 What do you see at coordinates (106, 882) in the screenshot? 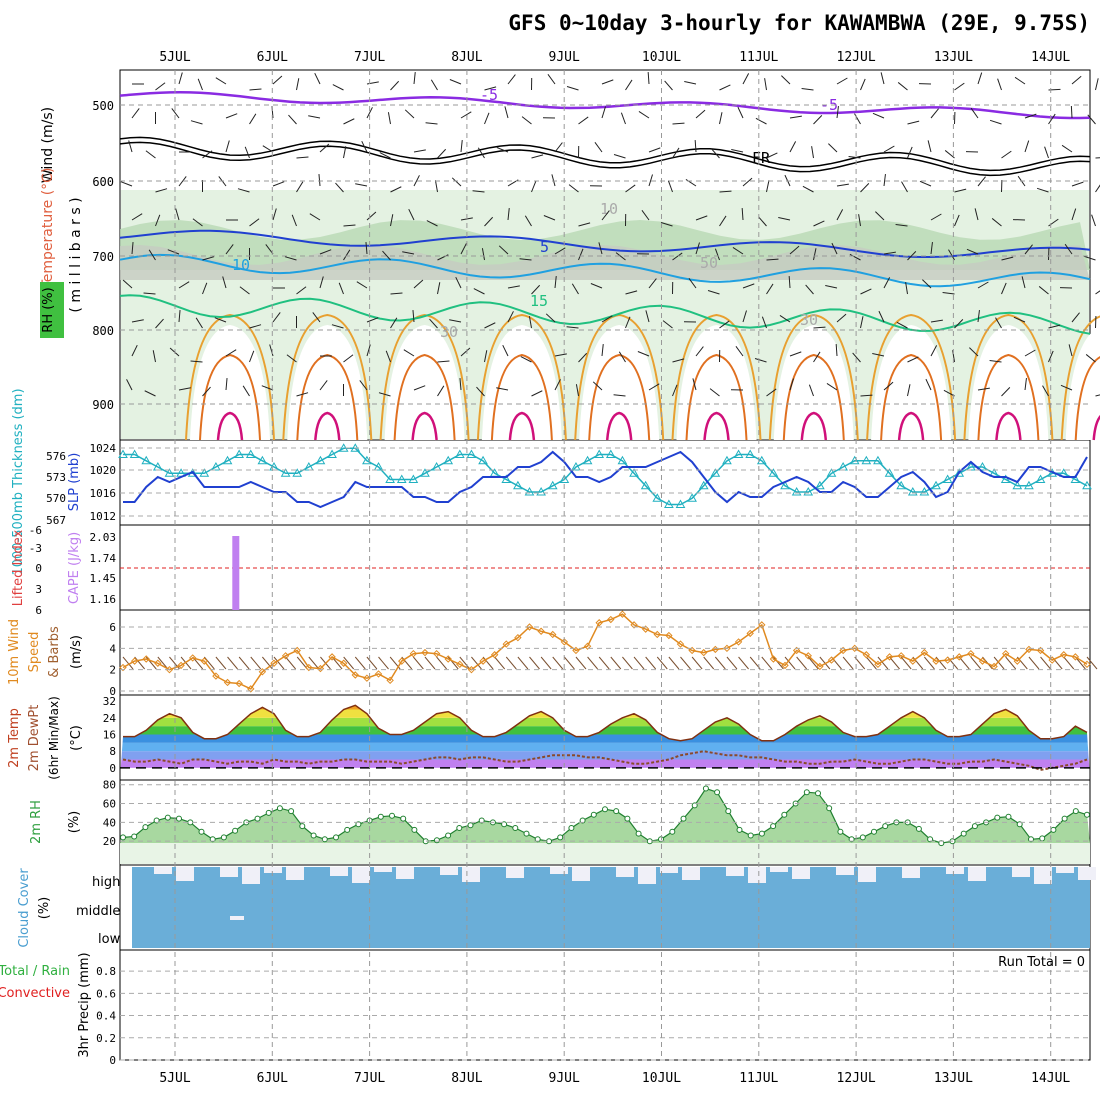
I see `cloud-row-high: high` at bounding box center [106, 882].